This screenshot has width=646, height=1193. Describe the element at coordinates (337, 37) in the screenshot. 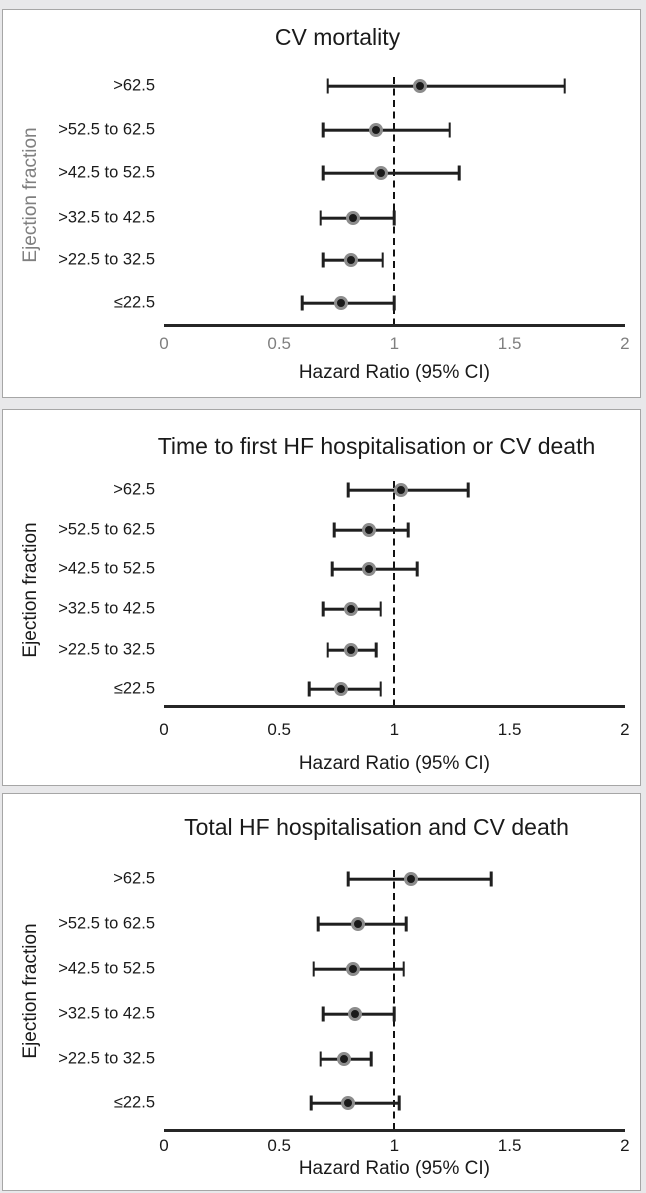

I see `chart-title: CV mortality` at that location.